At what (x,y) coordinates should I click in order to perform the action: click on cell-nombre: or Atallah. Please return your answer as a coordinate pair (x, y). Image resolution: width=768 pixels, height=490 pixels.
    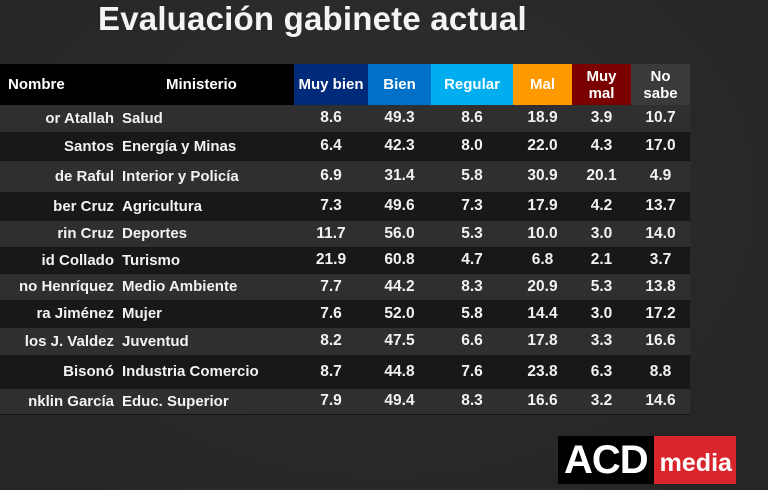
    Looking at the image, I should click on (57, 119).